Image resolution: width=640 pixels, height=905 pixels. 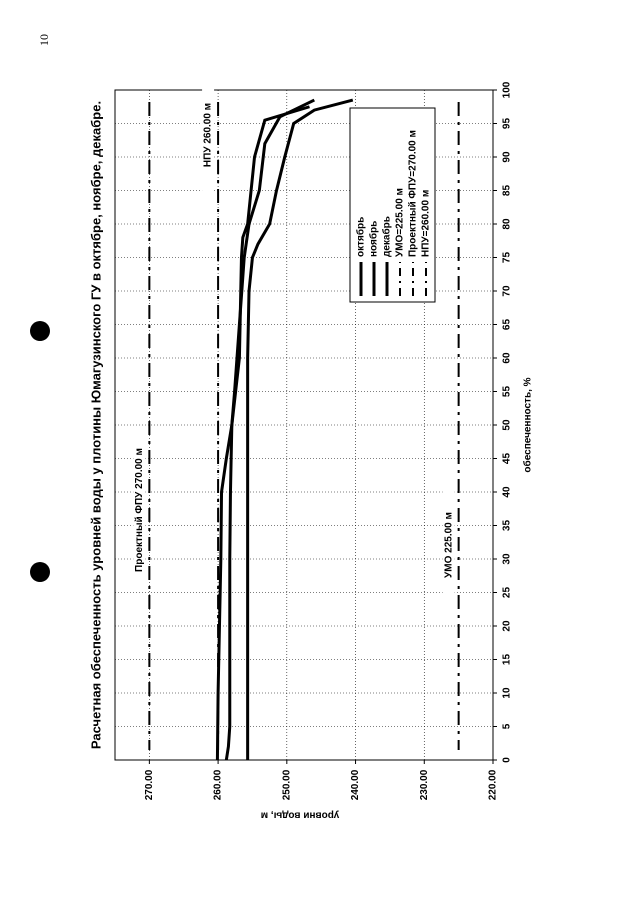 I want to click on x-axis-label: обеспеченность, %, so click(x=528, y=424).